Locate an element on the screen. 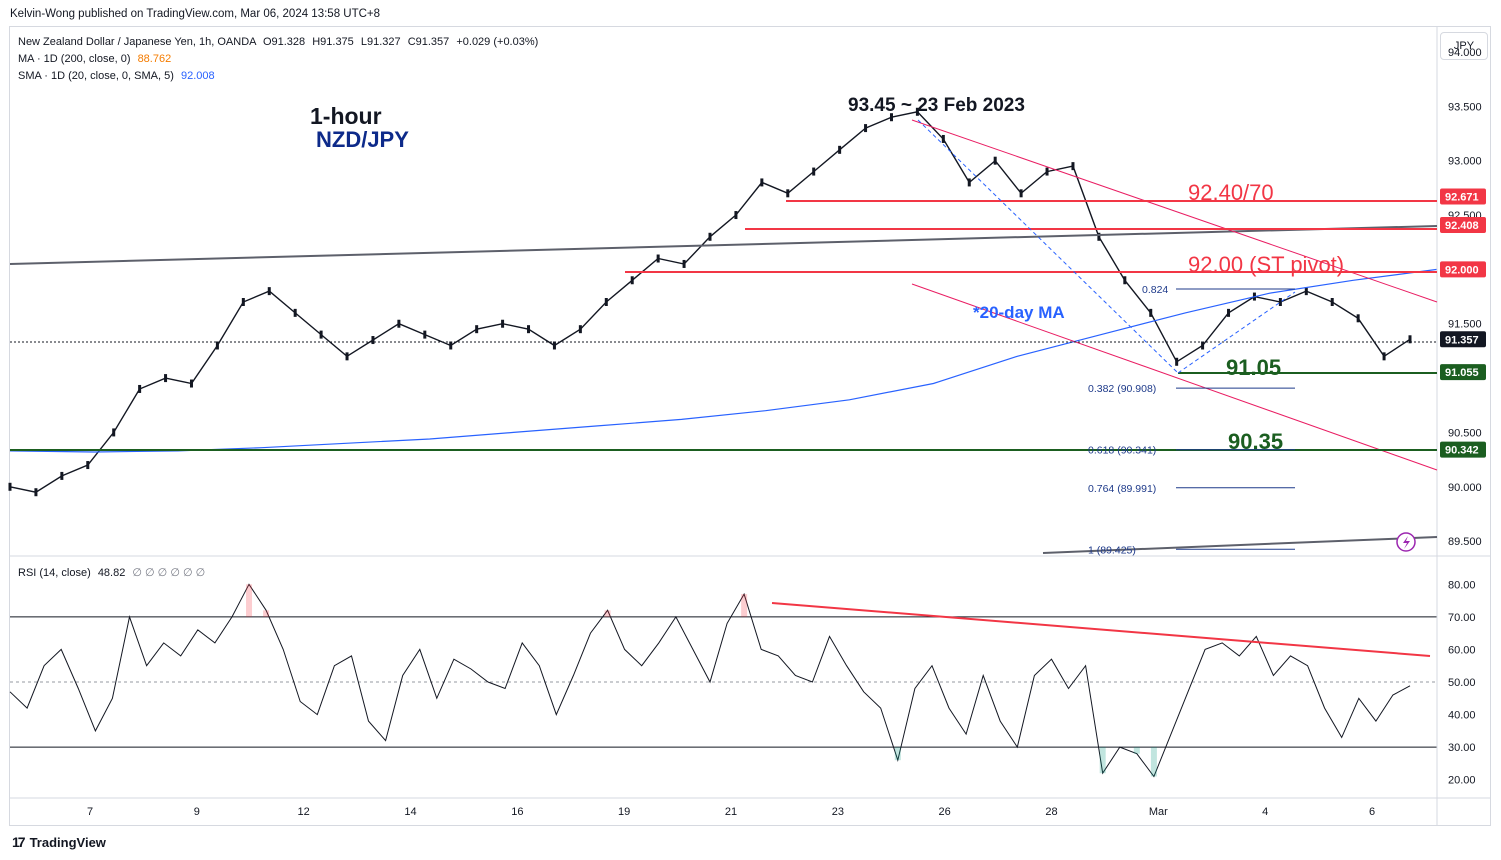 This screenshot has width=1501, height=860. price-marker-label: 91.357 is located at coordinates (1462, 340).